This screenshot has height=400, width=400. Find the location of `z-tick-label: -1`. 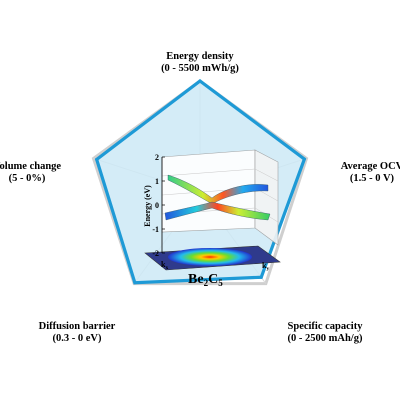

z-tick-label: -1 is located at coordinates (155, 229).